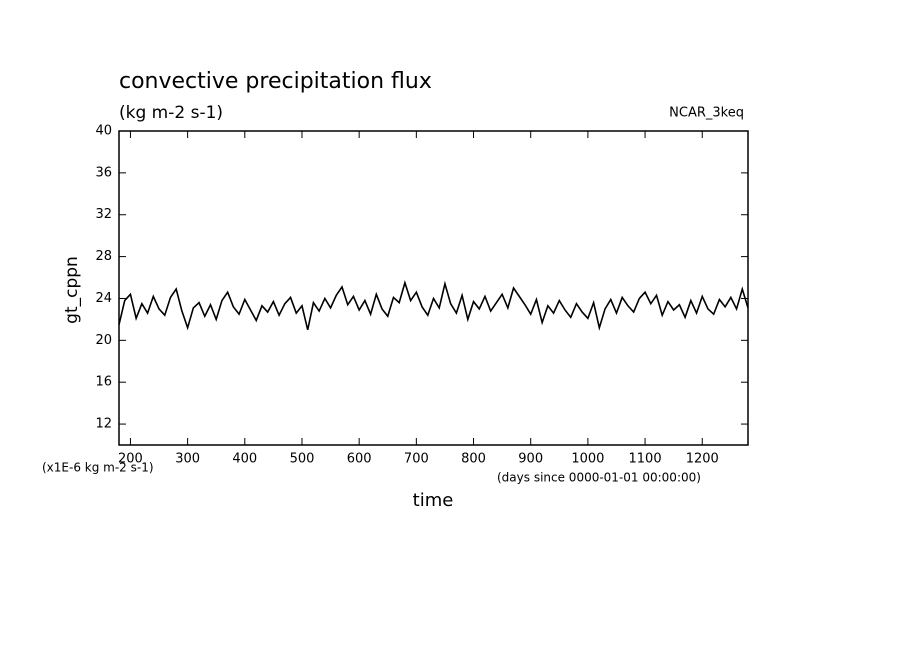 The image size is (904, 654). Describe the element at coordinates (103, 424) in the screenshot. I see `y-tick-label: 12` at that location.